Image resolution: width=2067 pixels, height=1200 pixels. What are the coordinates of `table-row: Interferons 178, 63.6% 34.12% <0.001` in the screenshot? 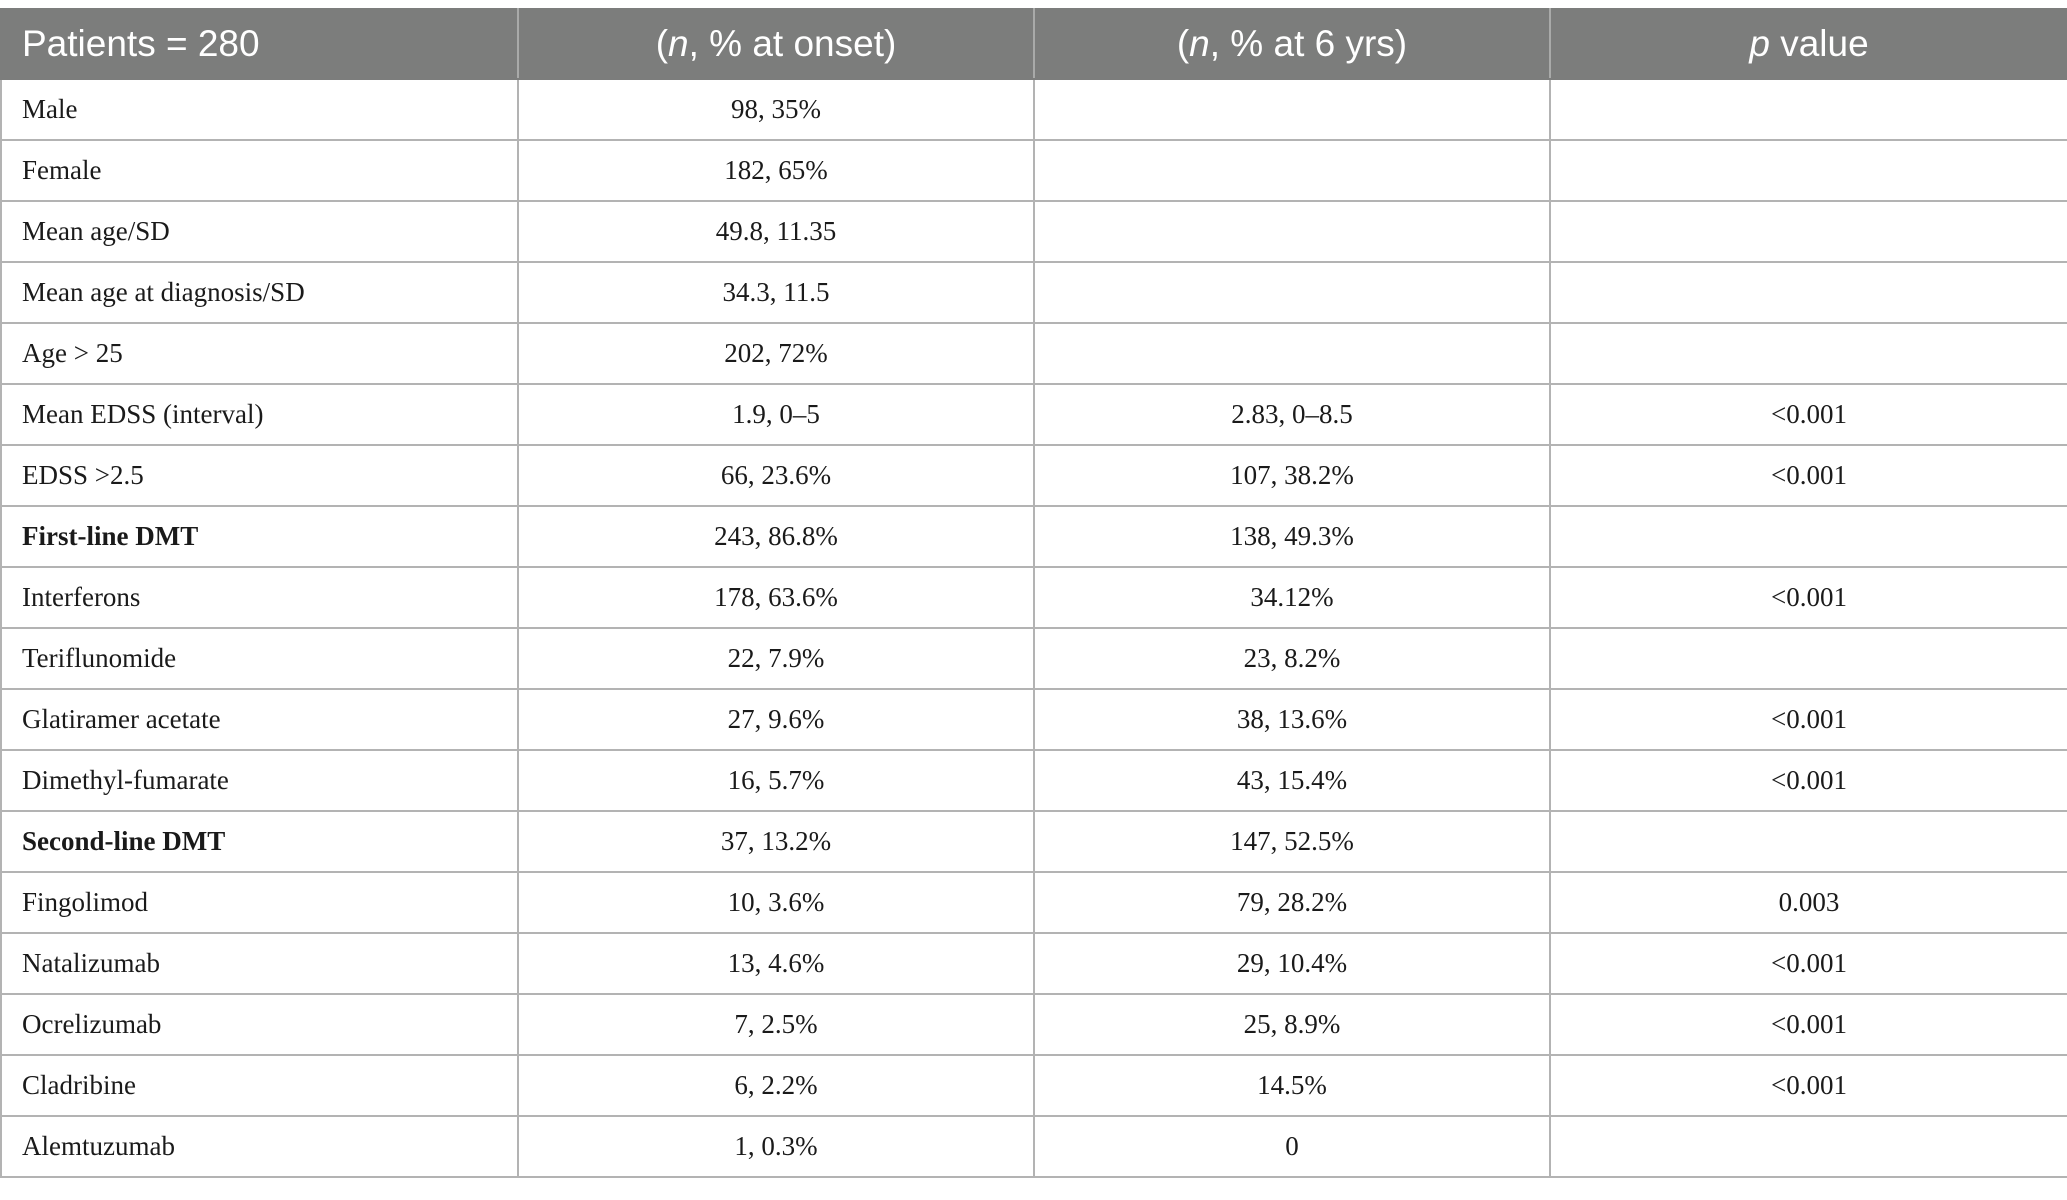 It's located at (1033, 597).